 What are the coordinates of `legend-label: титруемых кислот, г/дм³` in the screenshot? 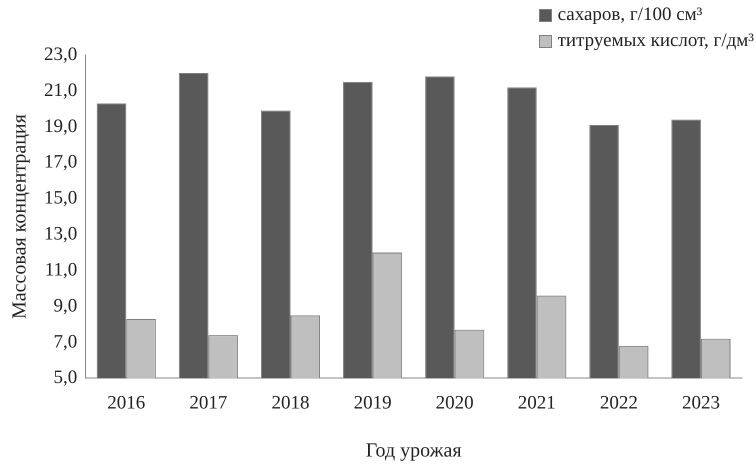 It's located at (656, 41).